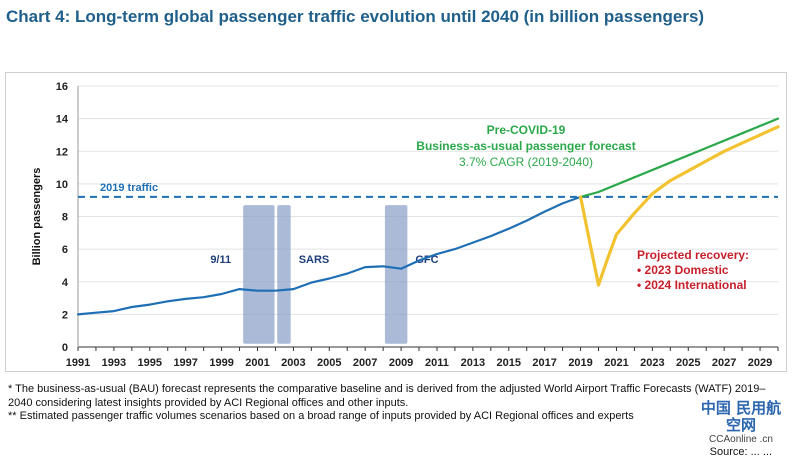  What do you see at coordinates (62, 185) in the screenshot?
I see `y-tick-label: 10` at bounding box center [62, 185].